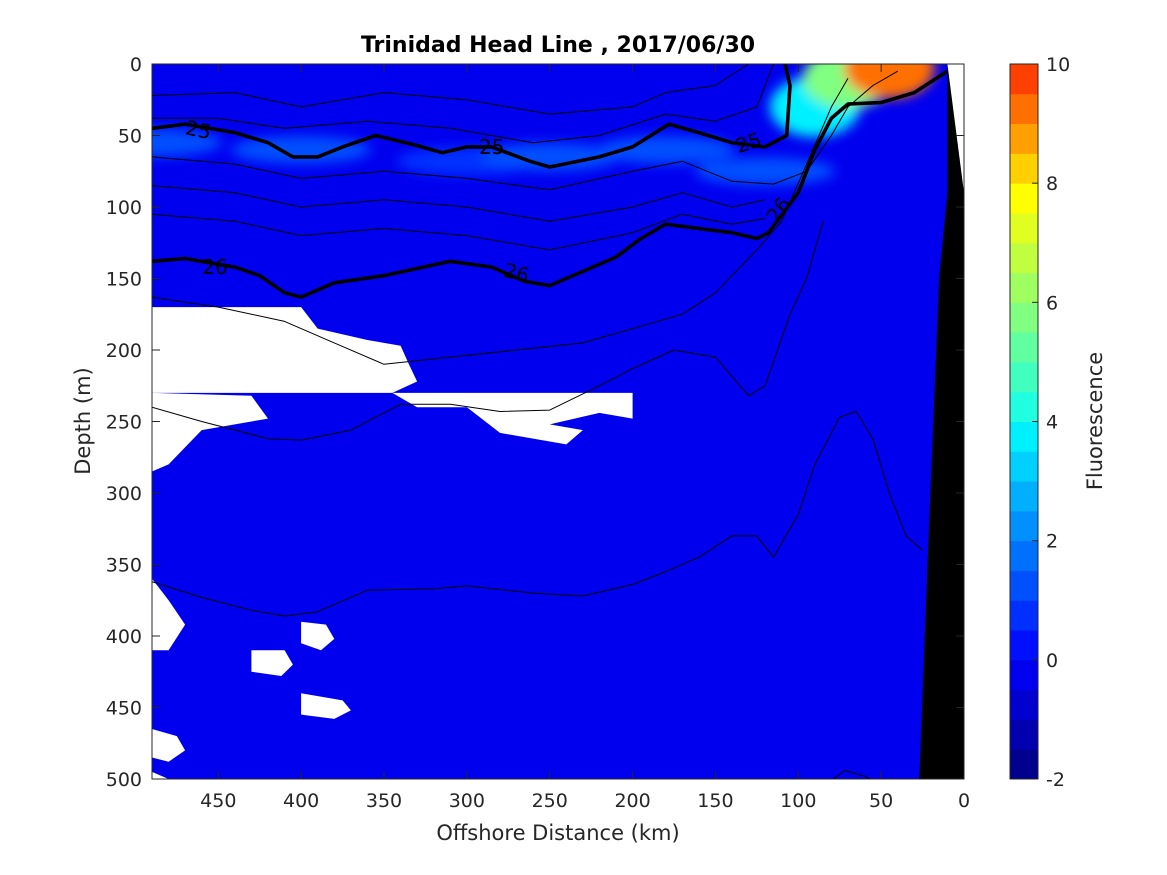  What do you see at coordinates (715, 801) in the screenshot?
I see `x-tick-label: 150` at bounding box center [715, 801].